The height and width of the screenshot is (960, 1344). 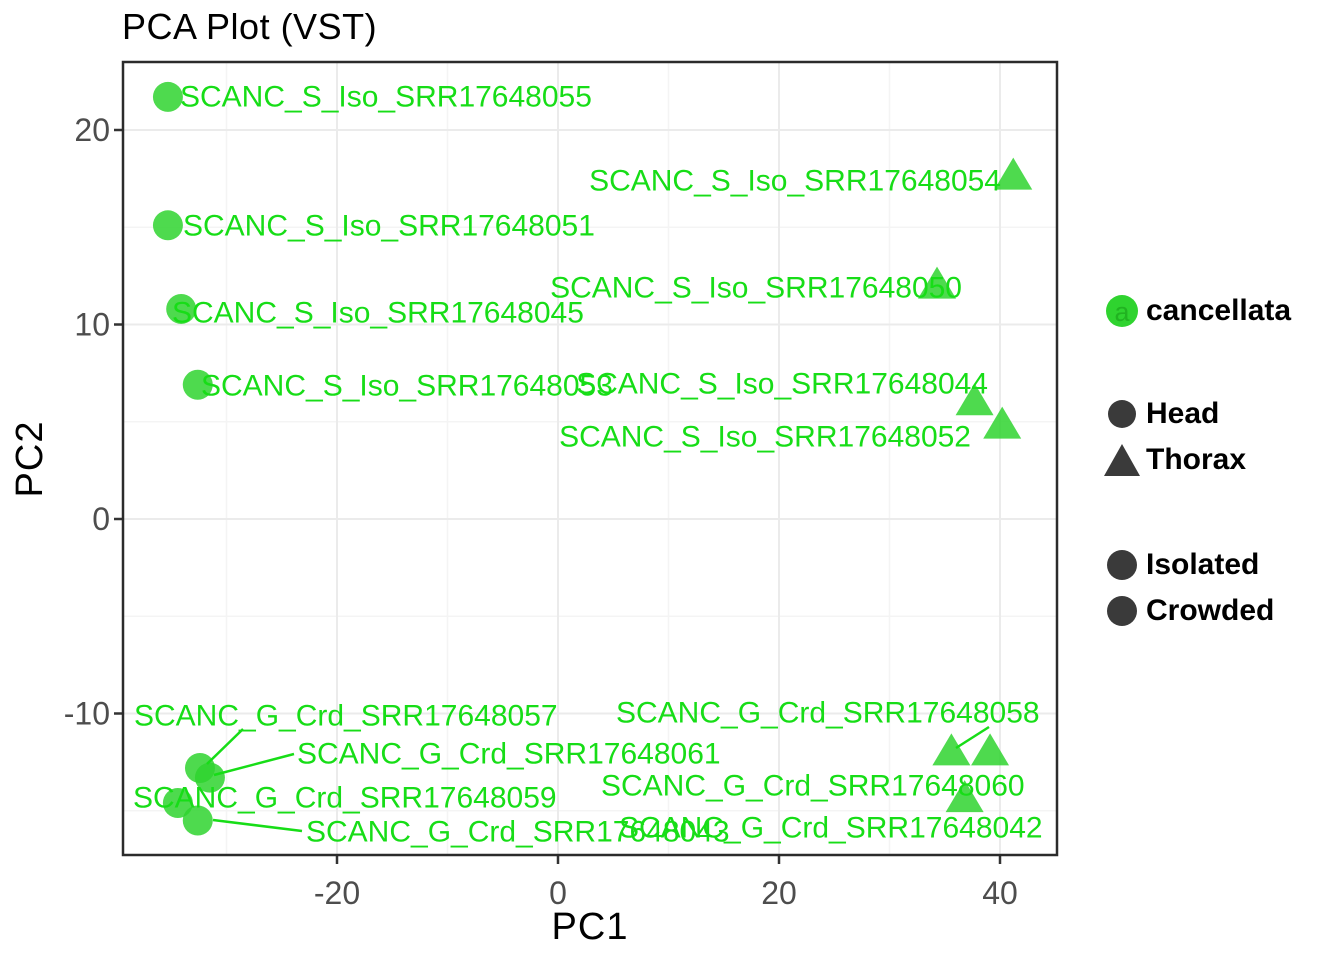 I want to click on sample-label: SCANC_G_Crd_SRR17648058, so click(x=828, y=713).